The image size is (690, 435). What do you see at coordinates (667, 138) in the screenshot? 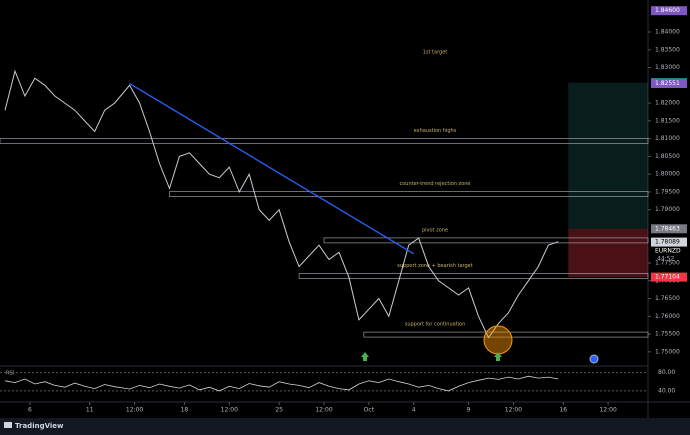
I see `y-tick-label: 1.81000` at bounding box center [667, 138].